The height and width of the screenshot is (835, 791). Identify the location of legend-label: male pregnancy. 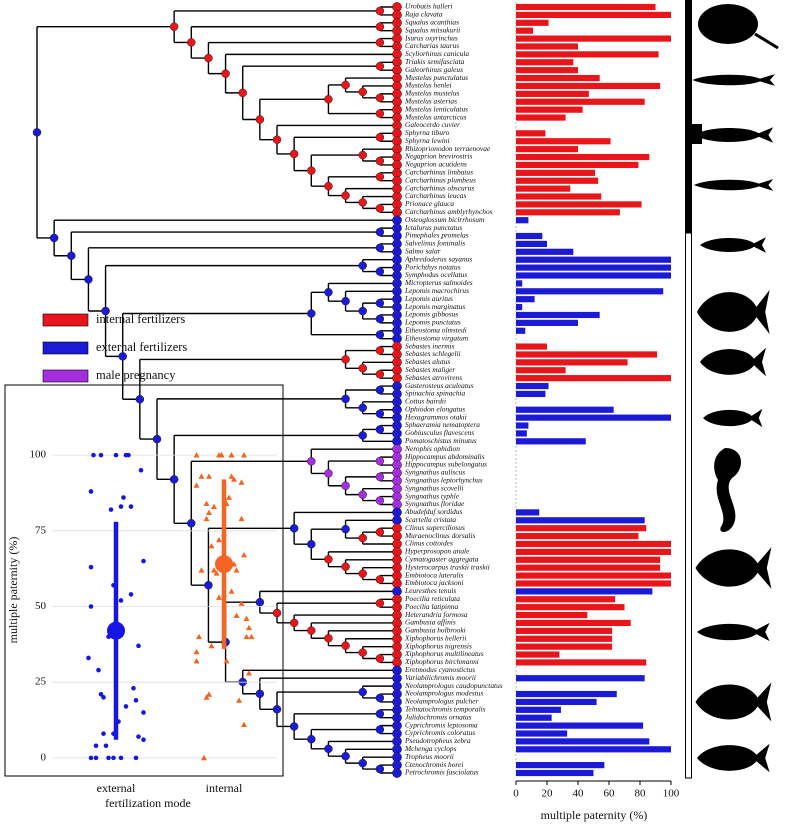
(136, 375).